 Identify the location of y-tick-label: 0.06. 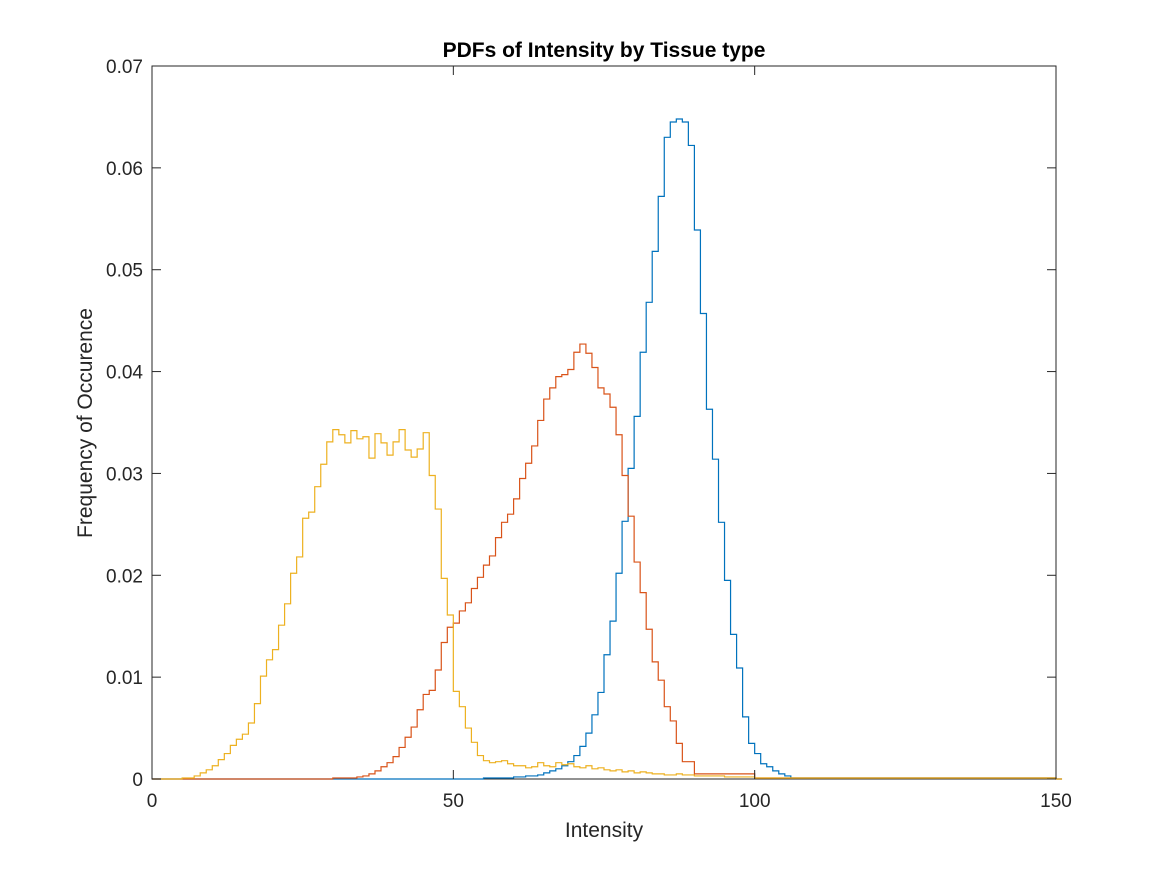
(124, 169).